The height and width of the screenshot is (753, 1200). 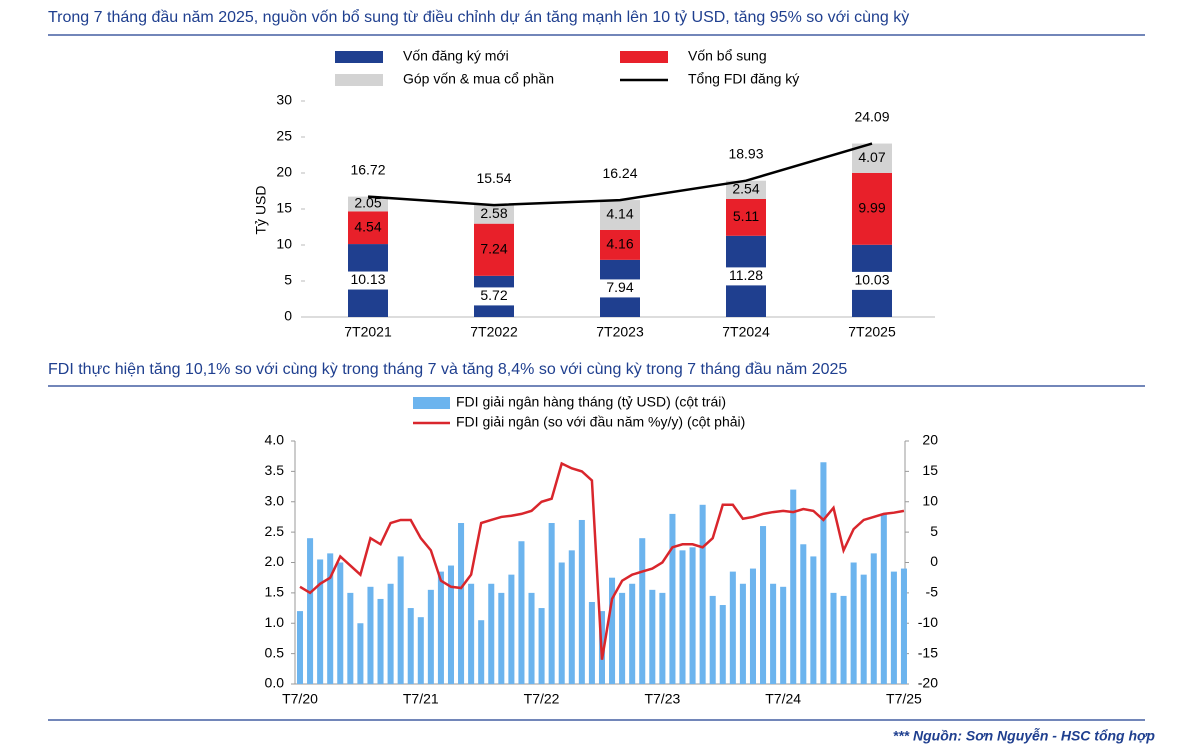 What do you see at coordinates (494, 332) in the screenshot?
I see `x-tick-label: 7T2022` at bounding box center [494, 332].